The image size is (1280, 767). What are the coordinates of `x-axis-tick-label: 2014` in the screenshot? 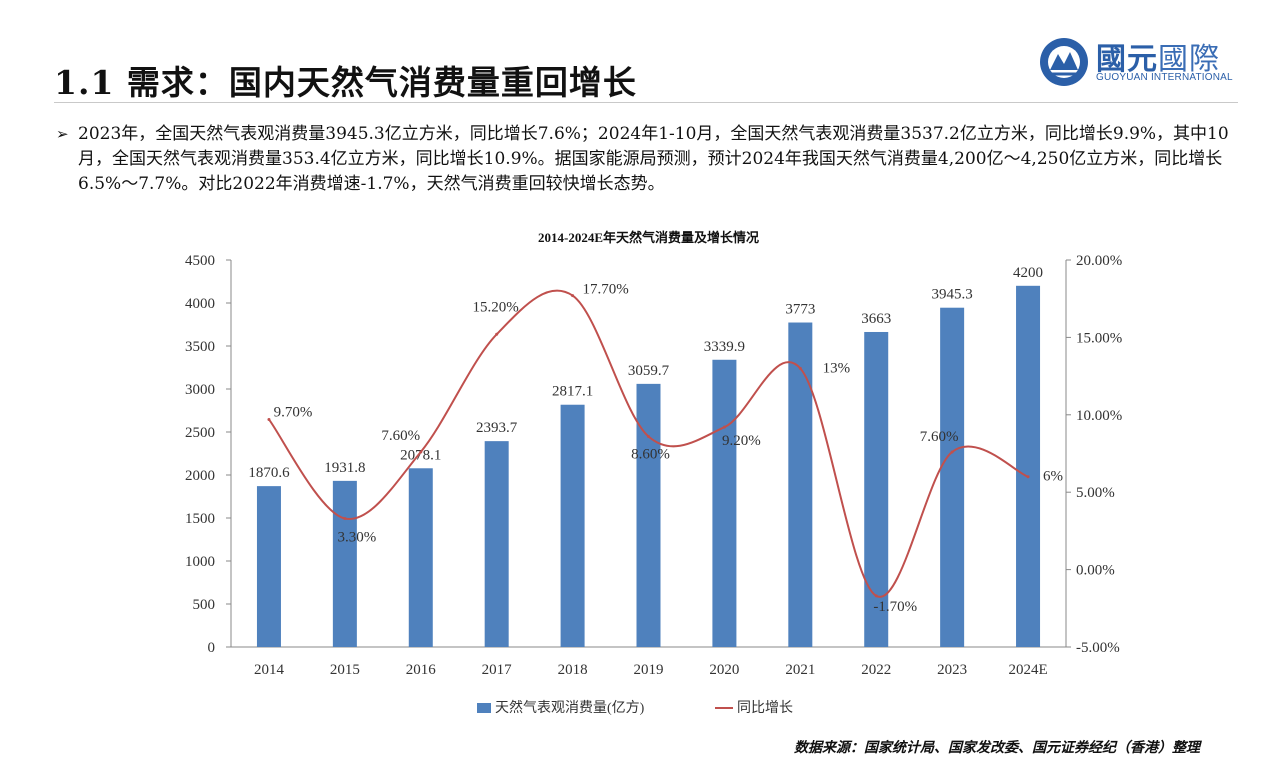 It's located at (269, 670).